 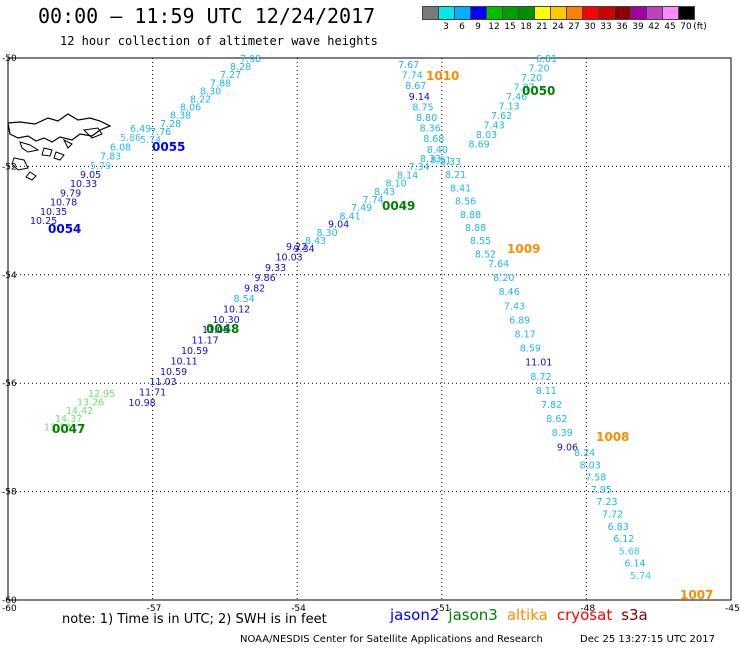 What do you see at coordinates (384, 192) in the screenshot?
I see `wave-height-value: 8.43` at bounding box center [384, 192].